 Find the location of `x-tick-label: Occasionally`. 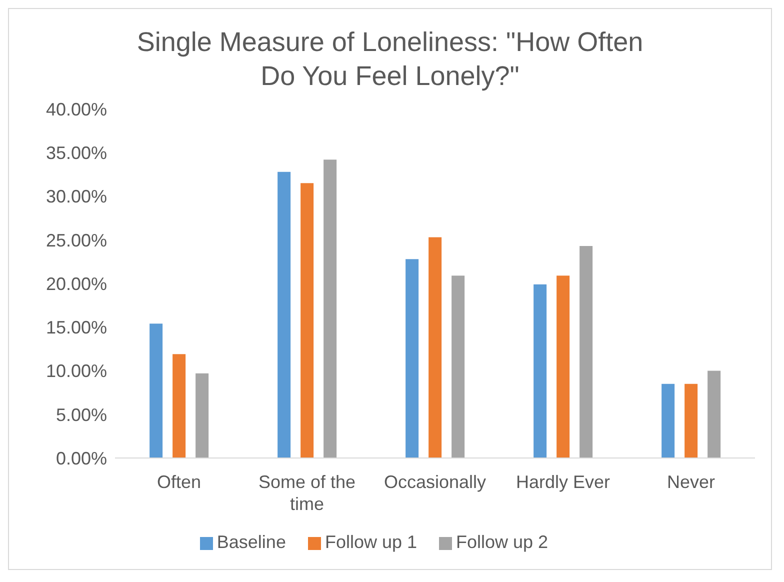

x-tick-label: Occasionally is located at coordinates (435, 482).